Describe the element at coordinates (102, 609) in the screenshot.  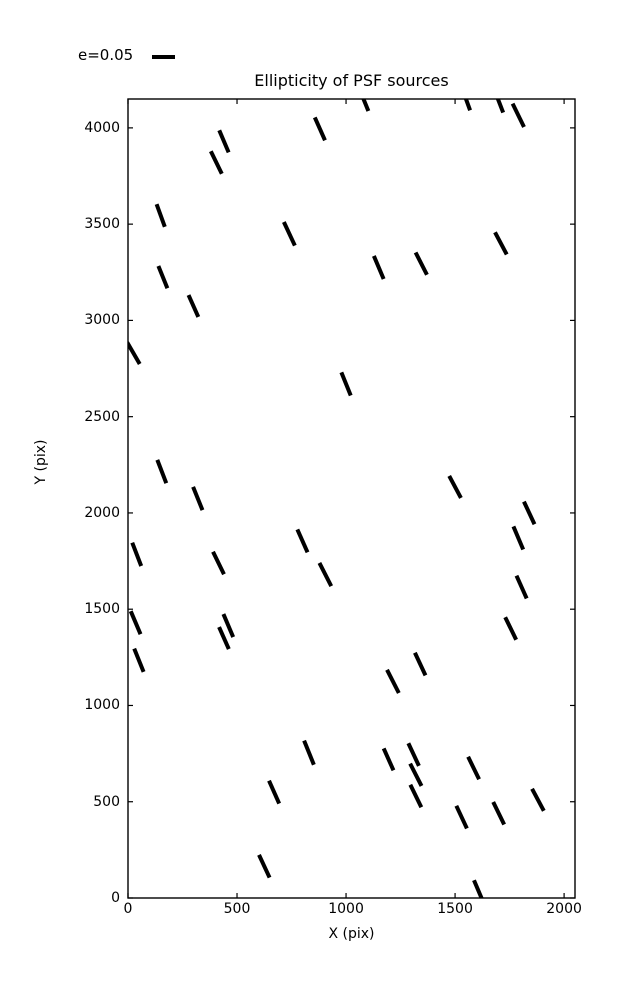
I see `y-tick-label: 1500` at that location.